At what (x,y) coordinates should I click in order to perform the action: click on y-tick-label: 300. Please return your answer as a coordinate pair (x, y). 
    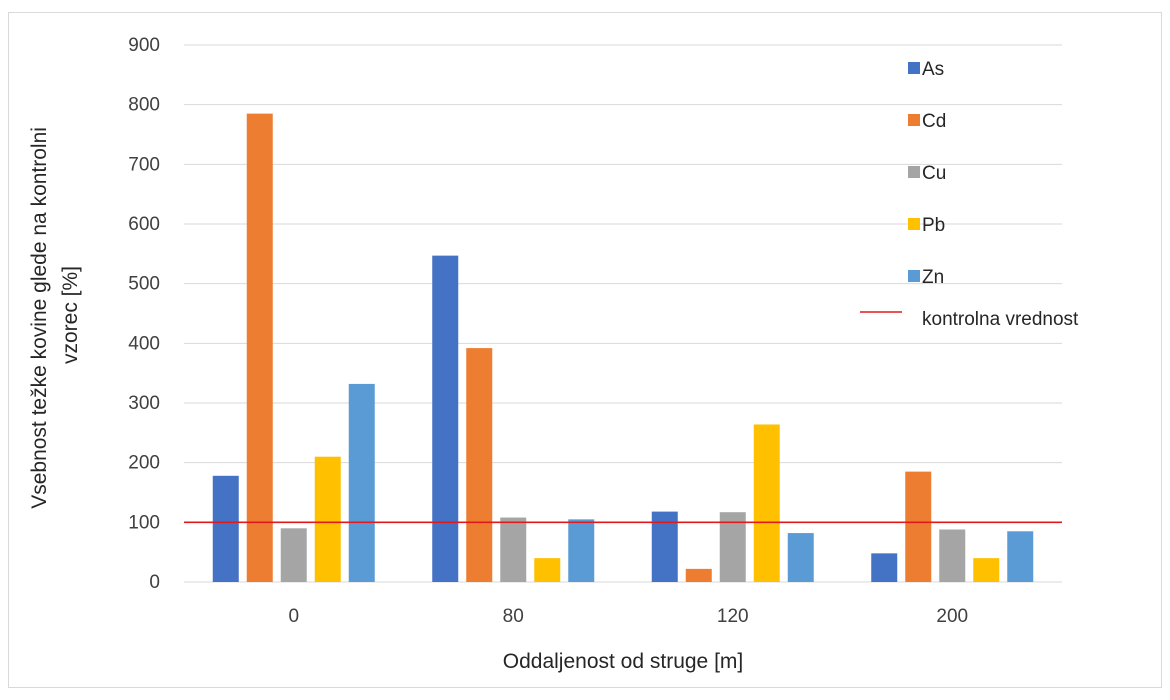
    Looking at the image, I should click on (144, 403).